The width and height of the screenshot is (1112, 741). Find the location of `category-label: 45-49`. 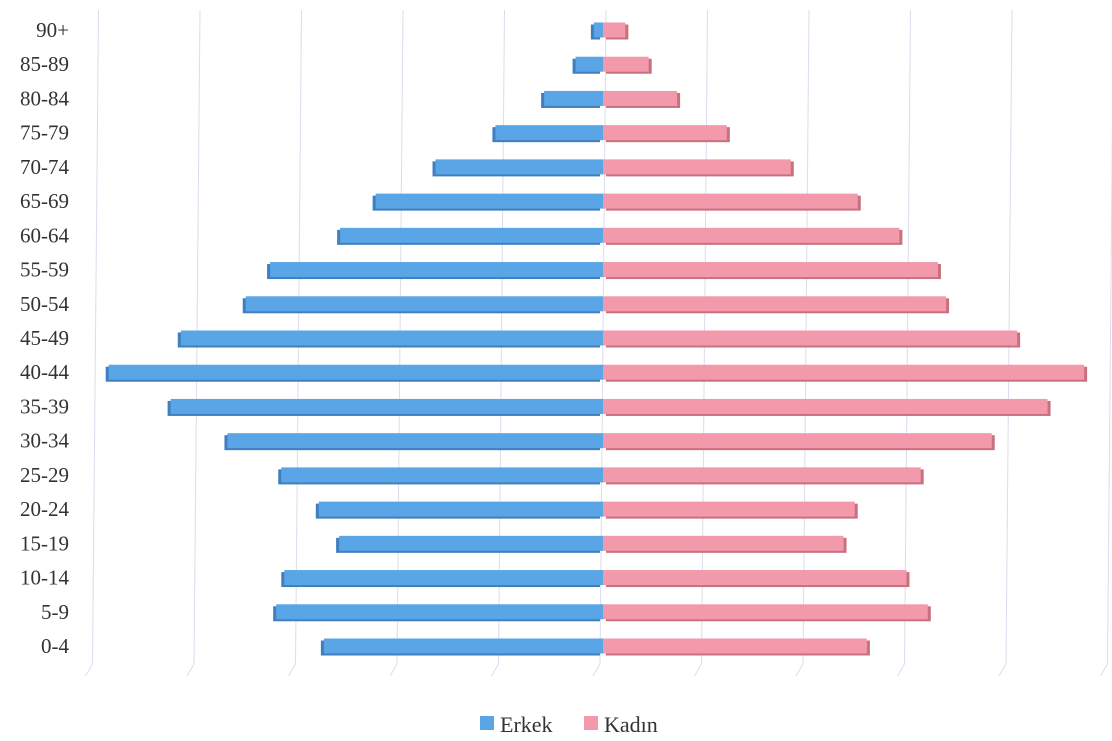

category-label: 45-49 is located at coordinates (44, 338).